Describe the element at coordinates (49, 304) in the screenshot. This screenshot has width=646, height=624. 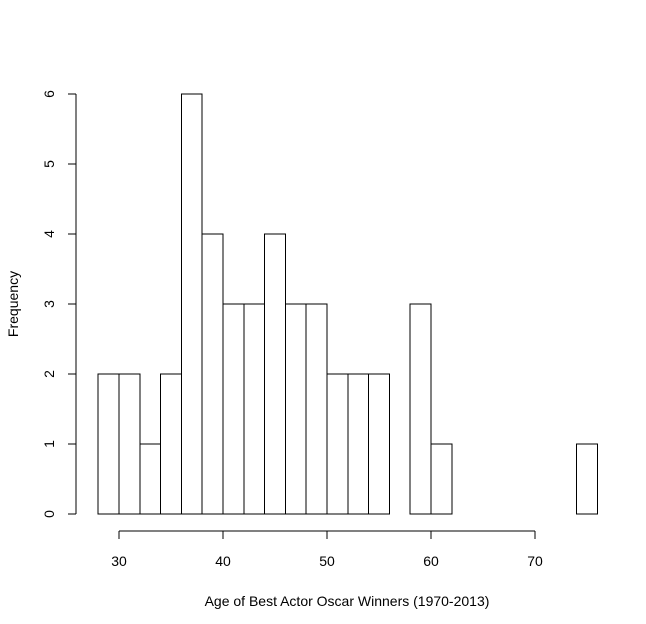
I see `y-tick-label: 3` at that location.